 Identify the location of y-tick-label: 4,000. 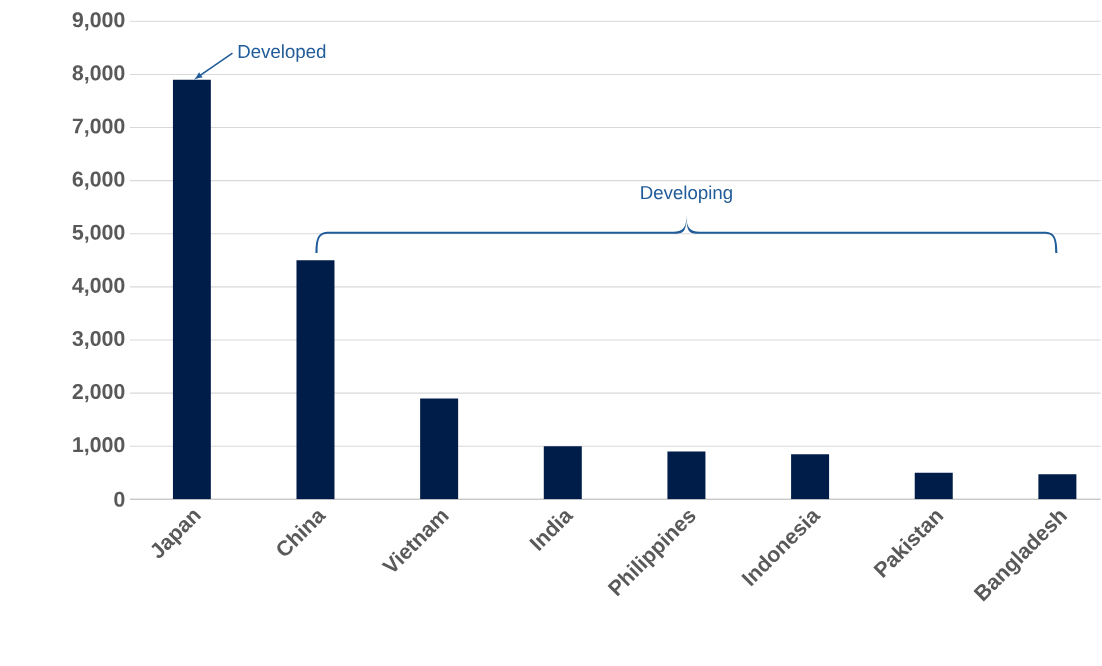
(98, 286).